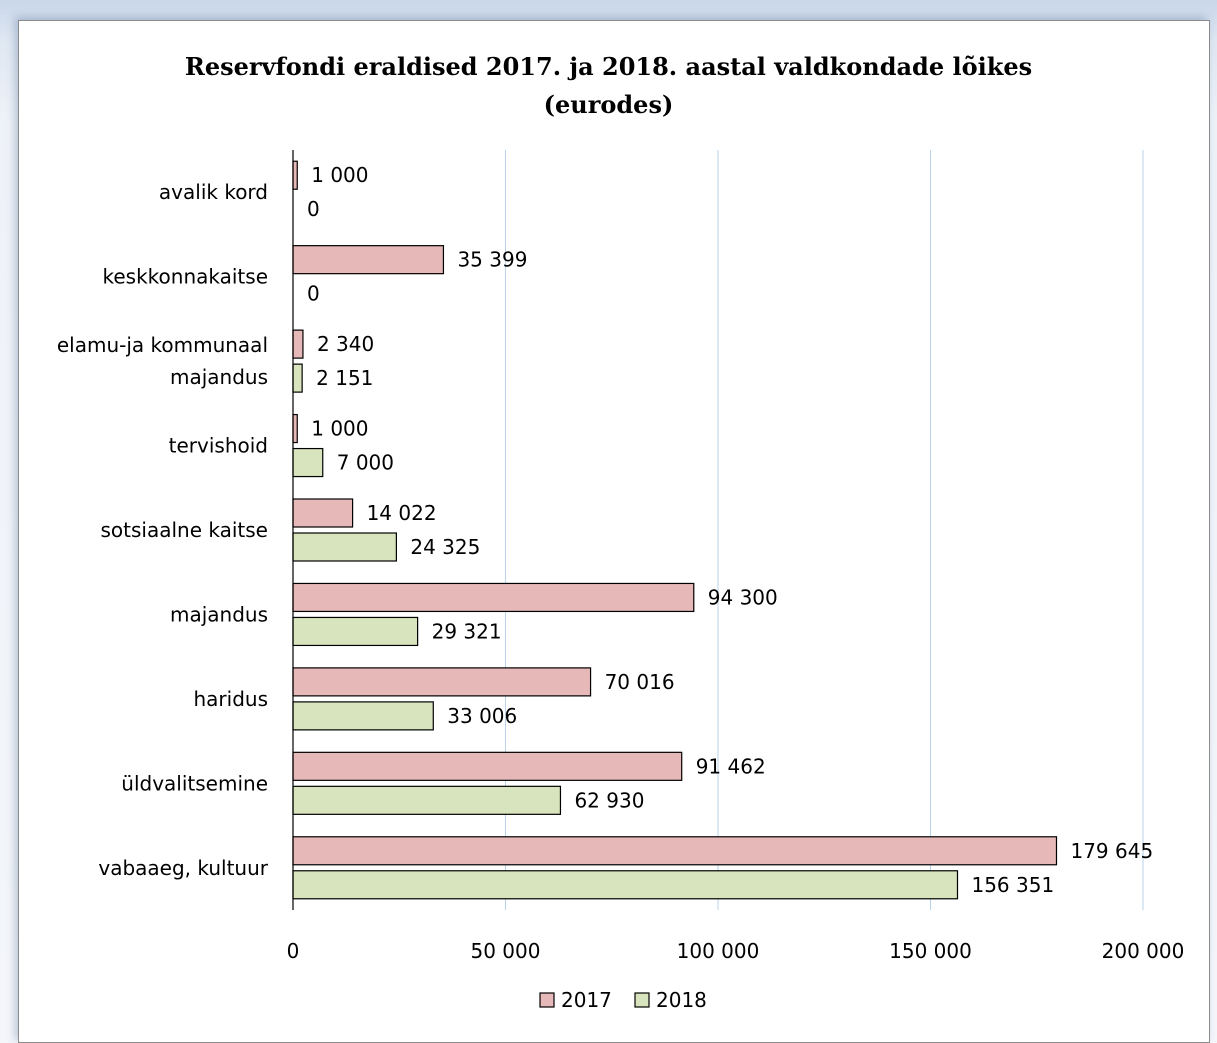 The height and width of the screenshot is (1043, 1217). What do you see at coordinates (183, 868) in the screenshot?
I see `category-label-8: vabaaeg, kultuur` at bounding box center [183, 868].